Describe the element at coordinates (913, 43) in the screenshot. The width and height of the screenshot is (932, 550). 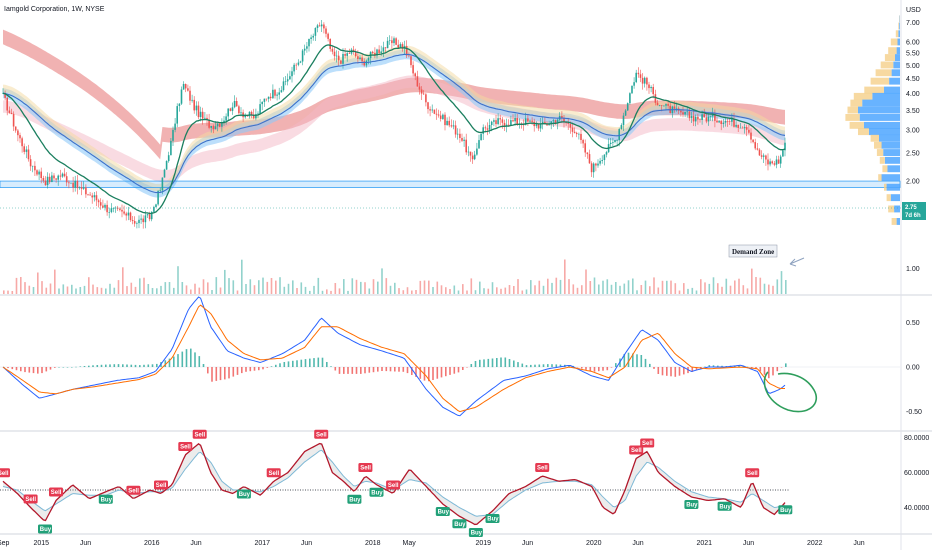
I see `price-tick-label: 6.00` at that location.